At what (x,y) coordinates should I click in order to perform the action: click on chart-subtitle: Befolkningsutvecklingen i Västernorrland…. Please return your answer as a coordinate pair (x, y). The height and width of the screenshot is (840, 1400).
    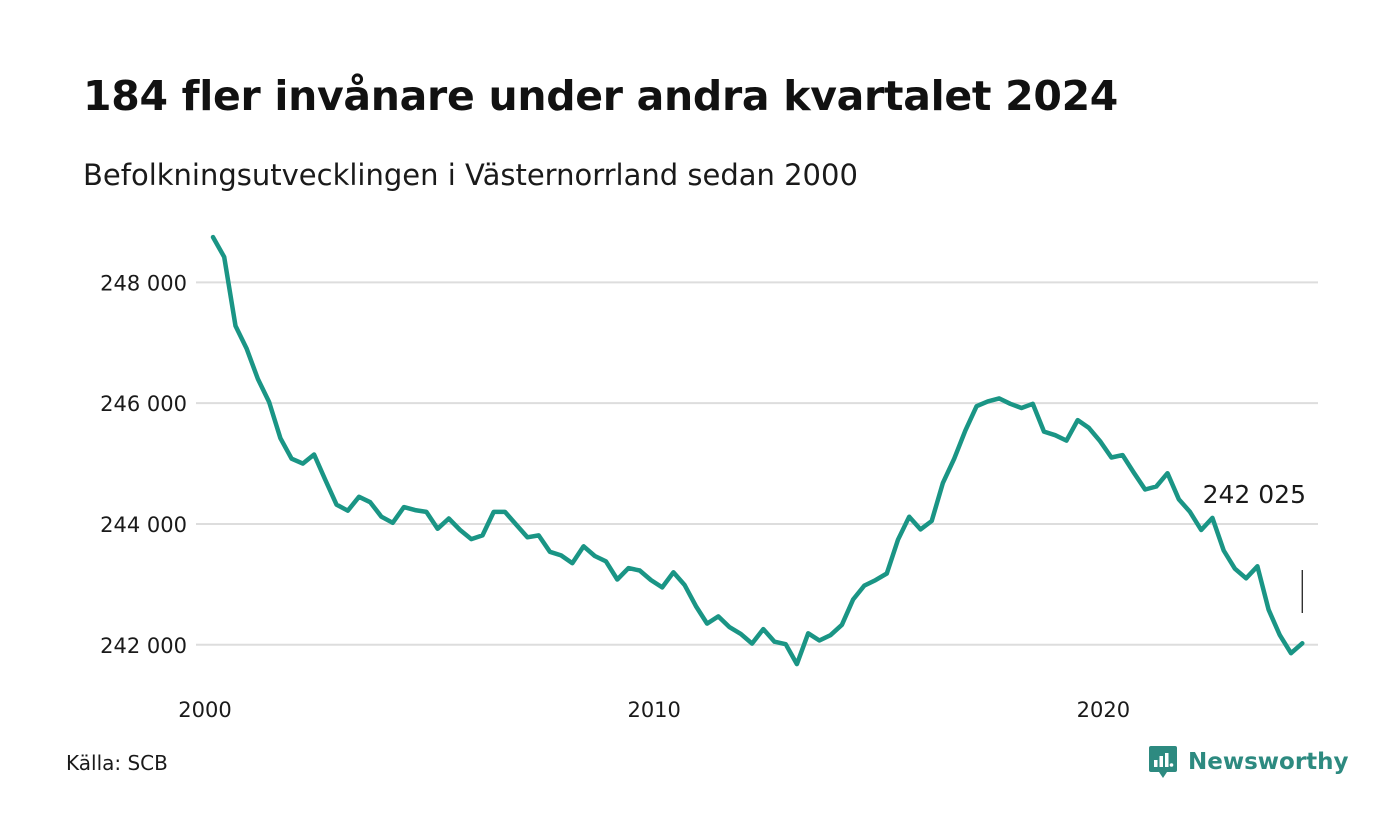
    Looking at the image, I should click on (470, 175).